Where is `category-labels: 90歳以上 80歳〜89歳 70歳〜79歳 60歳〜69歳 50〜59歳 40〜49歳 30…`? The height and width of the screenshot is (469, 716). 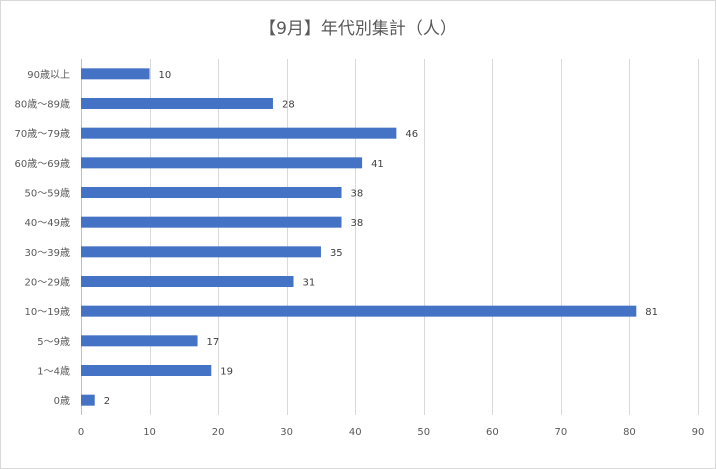
category-labels: 90歳以上 80歳〜89歳 70歳〜79歳 60歳〜69歳 50〜59歳 40〜49歳 30… is located at coordinates (42, 238).